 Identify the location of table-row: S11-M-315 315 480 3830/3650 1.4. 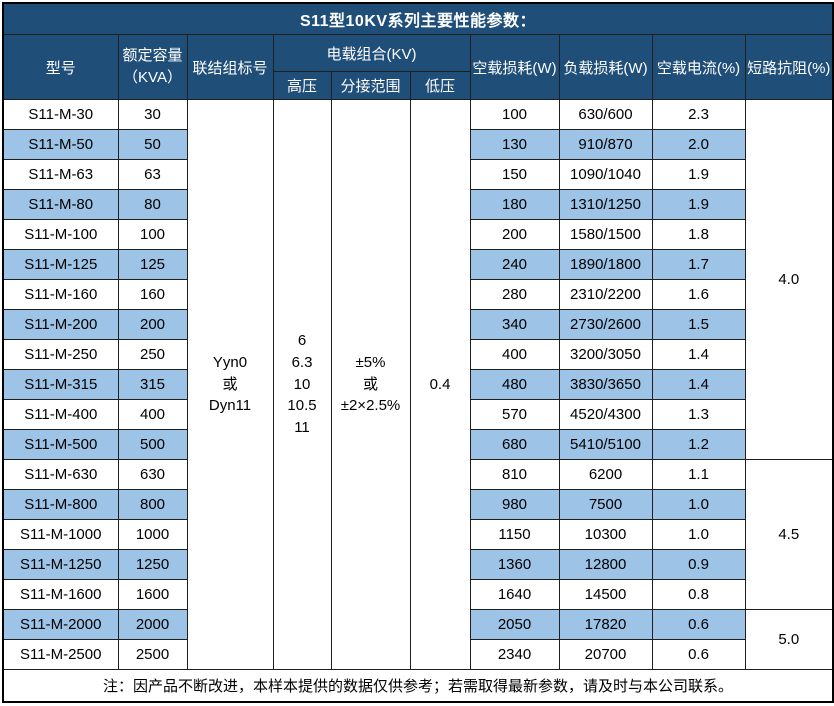
(417, 384).